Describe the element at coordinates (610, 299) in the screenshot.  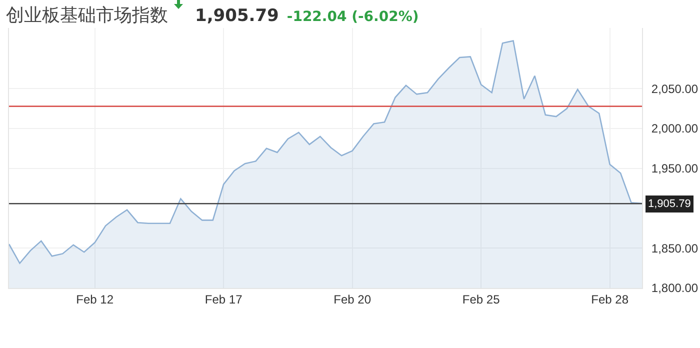
I see `x-tick-label: Feb 28` at that location.